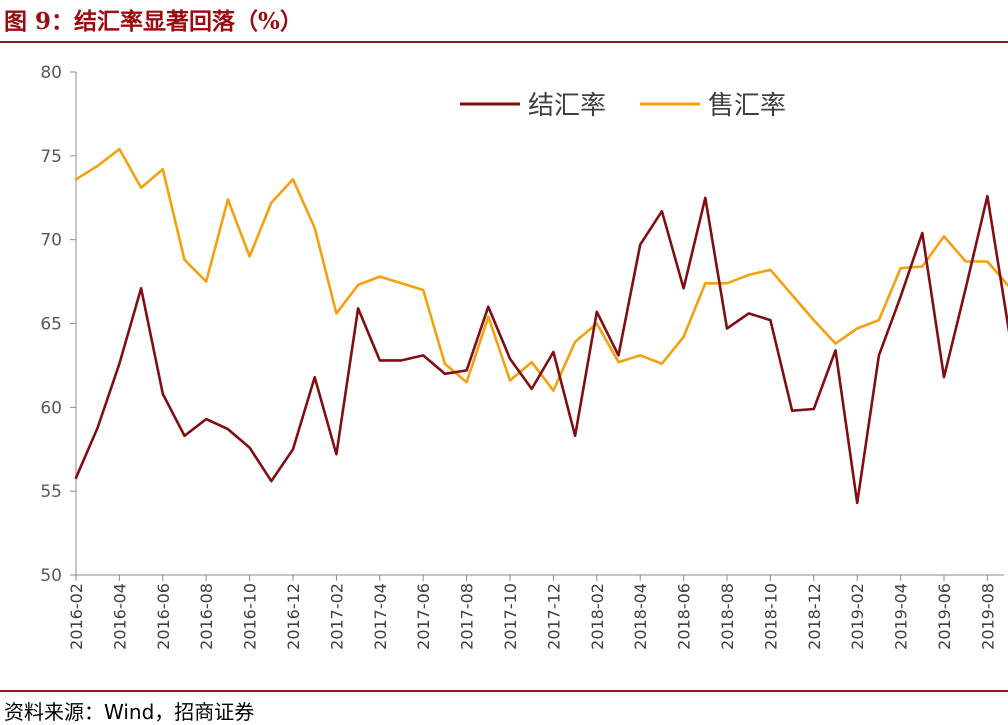 This screenshot has height=725, width=1008. What do you see at coordinates (129, 712) in the screenshot?
I see `source-note: 资料来源：Wind，招商证券` at bounding box center [129, 712].